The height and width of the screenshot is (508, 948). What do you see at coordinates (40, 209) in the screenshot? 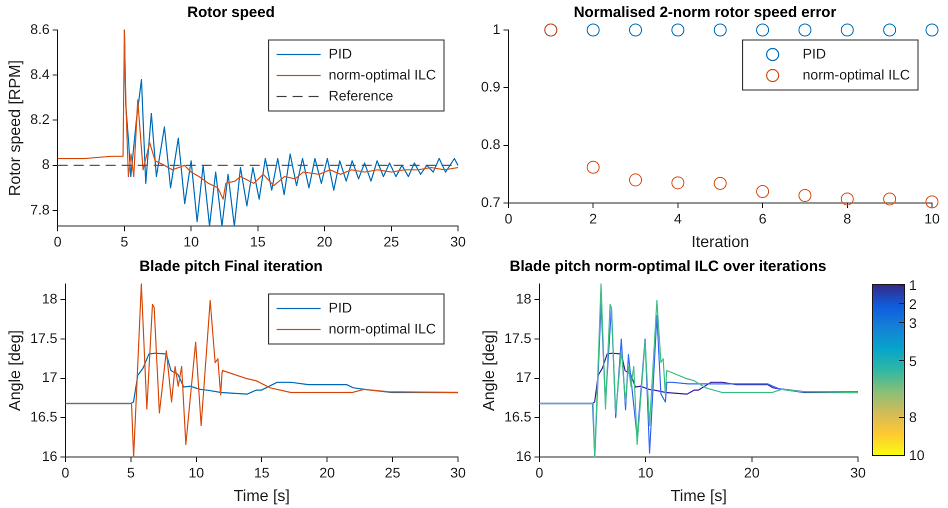
I see `y-tick-label: 7.8` at bounding box center [40, 209].